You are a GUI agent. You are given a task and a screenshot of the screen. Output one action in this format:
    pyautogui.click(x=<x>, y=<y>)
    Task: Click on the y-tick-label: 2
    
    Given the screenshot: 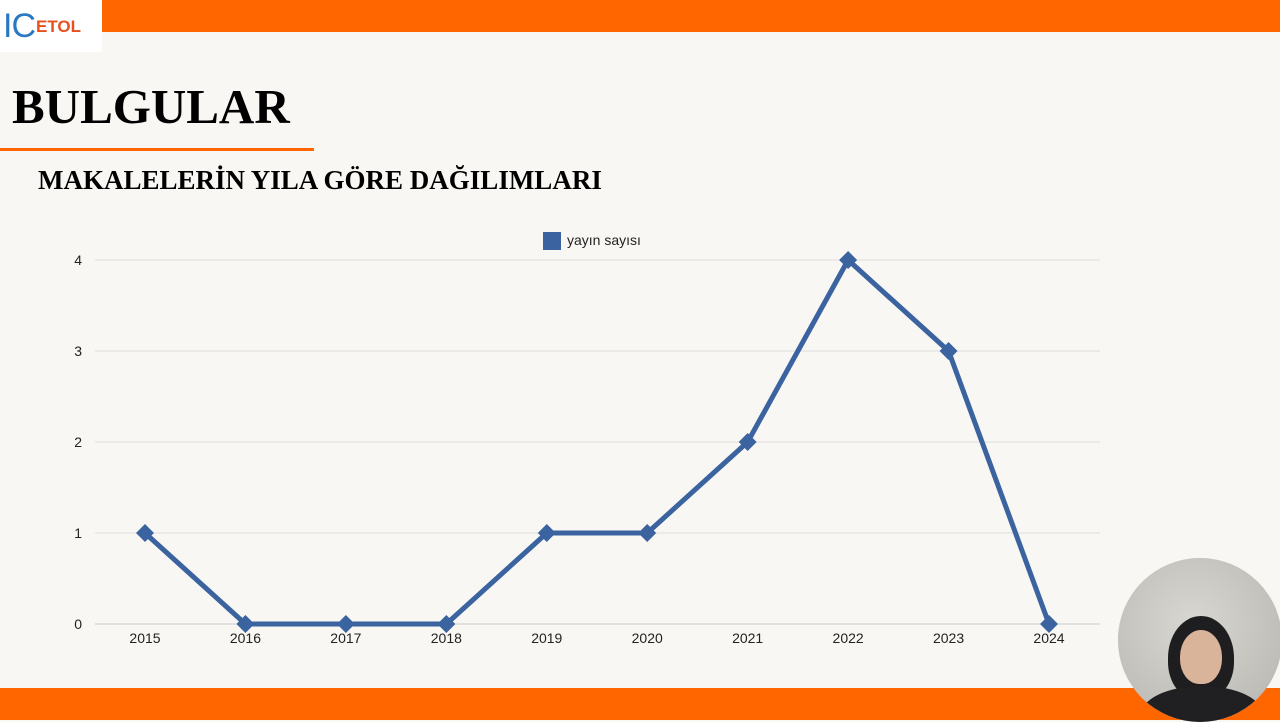 What is the action you would take?
    pyautogui.click(x=78, y=442)
    